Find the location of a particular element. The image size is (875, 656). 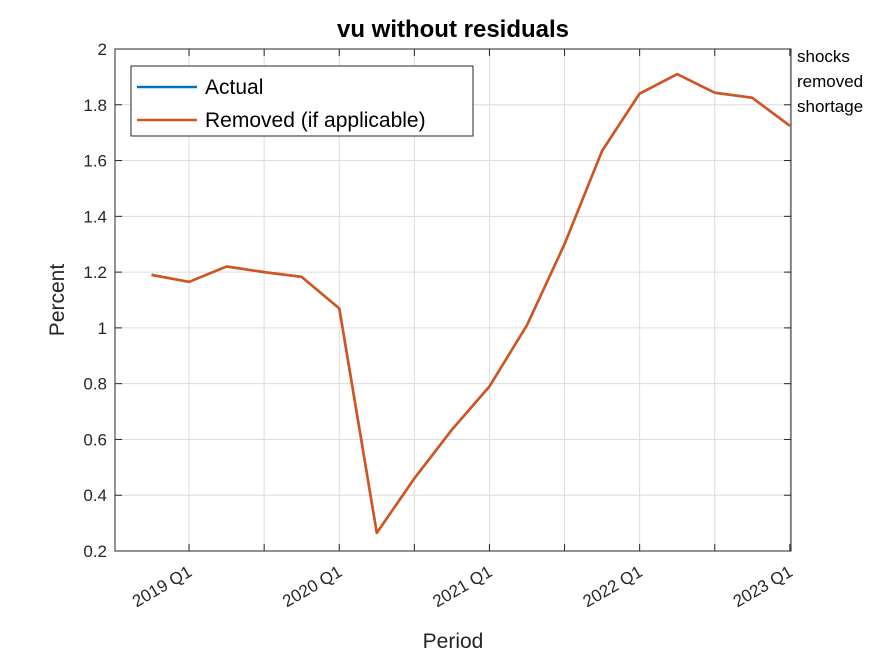

legend-label-removed: Removed (if applicable) is located at coordinates (315, 120).